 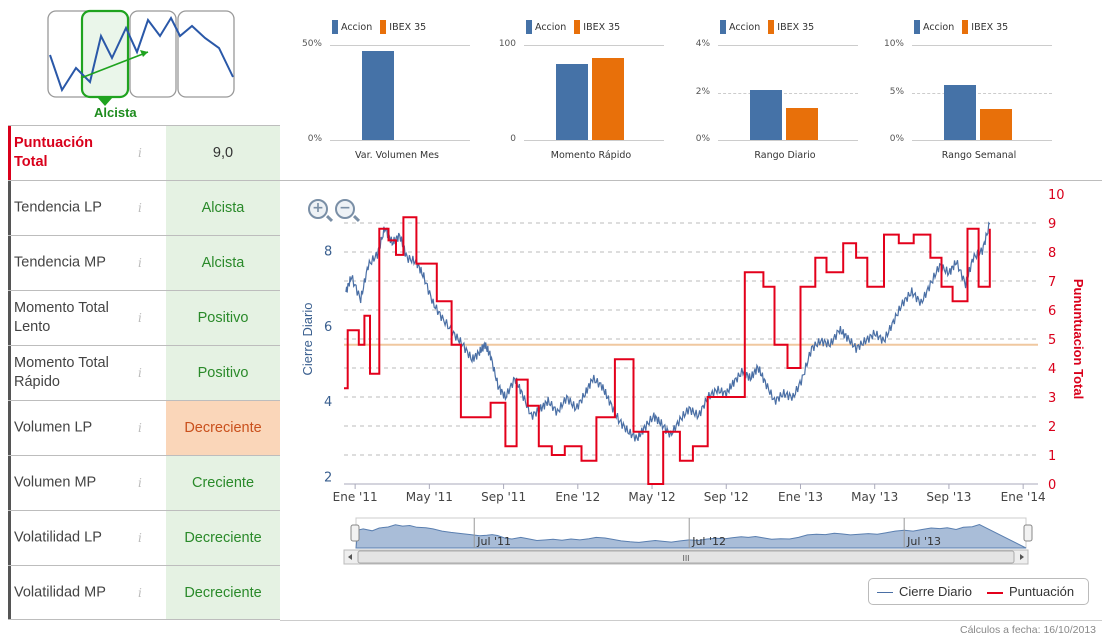 What do you see at coordinates (355, 533) in the screenshot?
I see `navigator-handle-left` at bounding box center [355, 533].